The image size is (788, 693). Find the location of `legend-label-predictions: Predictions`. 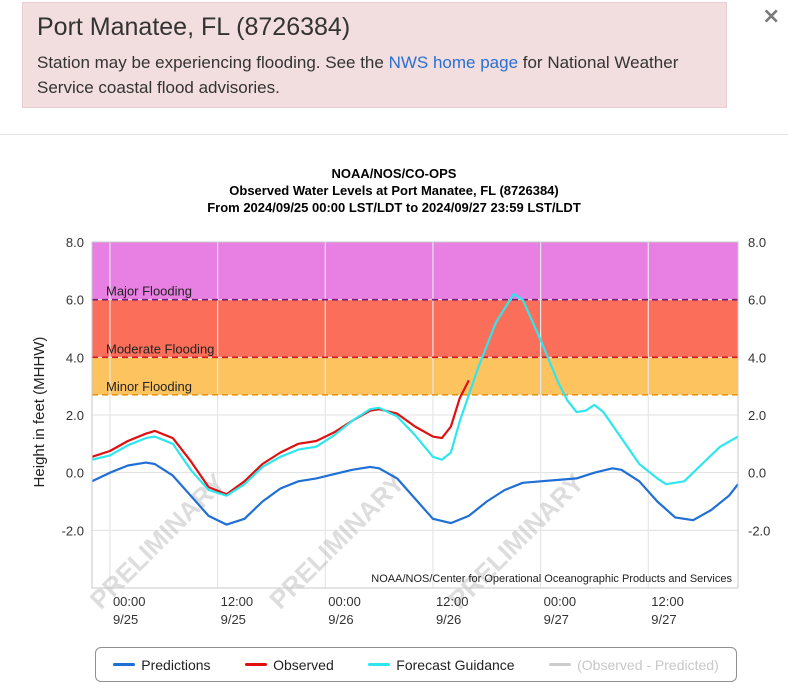

legend-label-predictions: Predictions is located at coordinates (176, 664).